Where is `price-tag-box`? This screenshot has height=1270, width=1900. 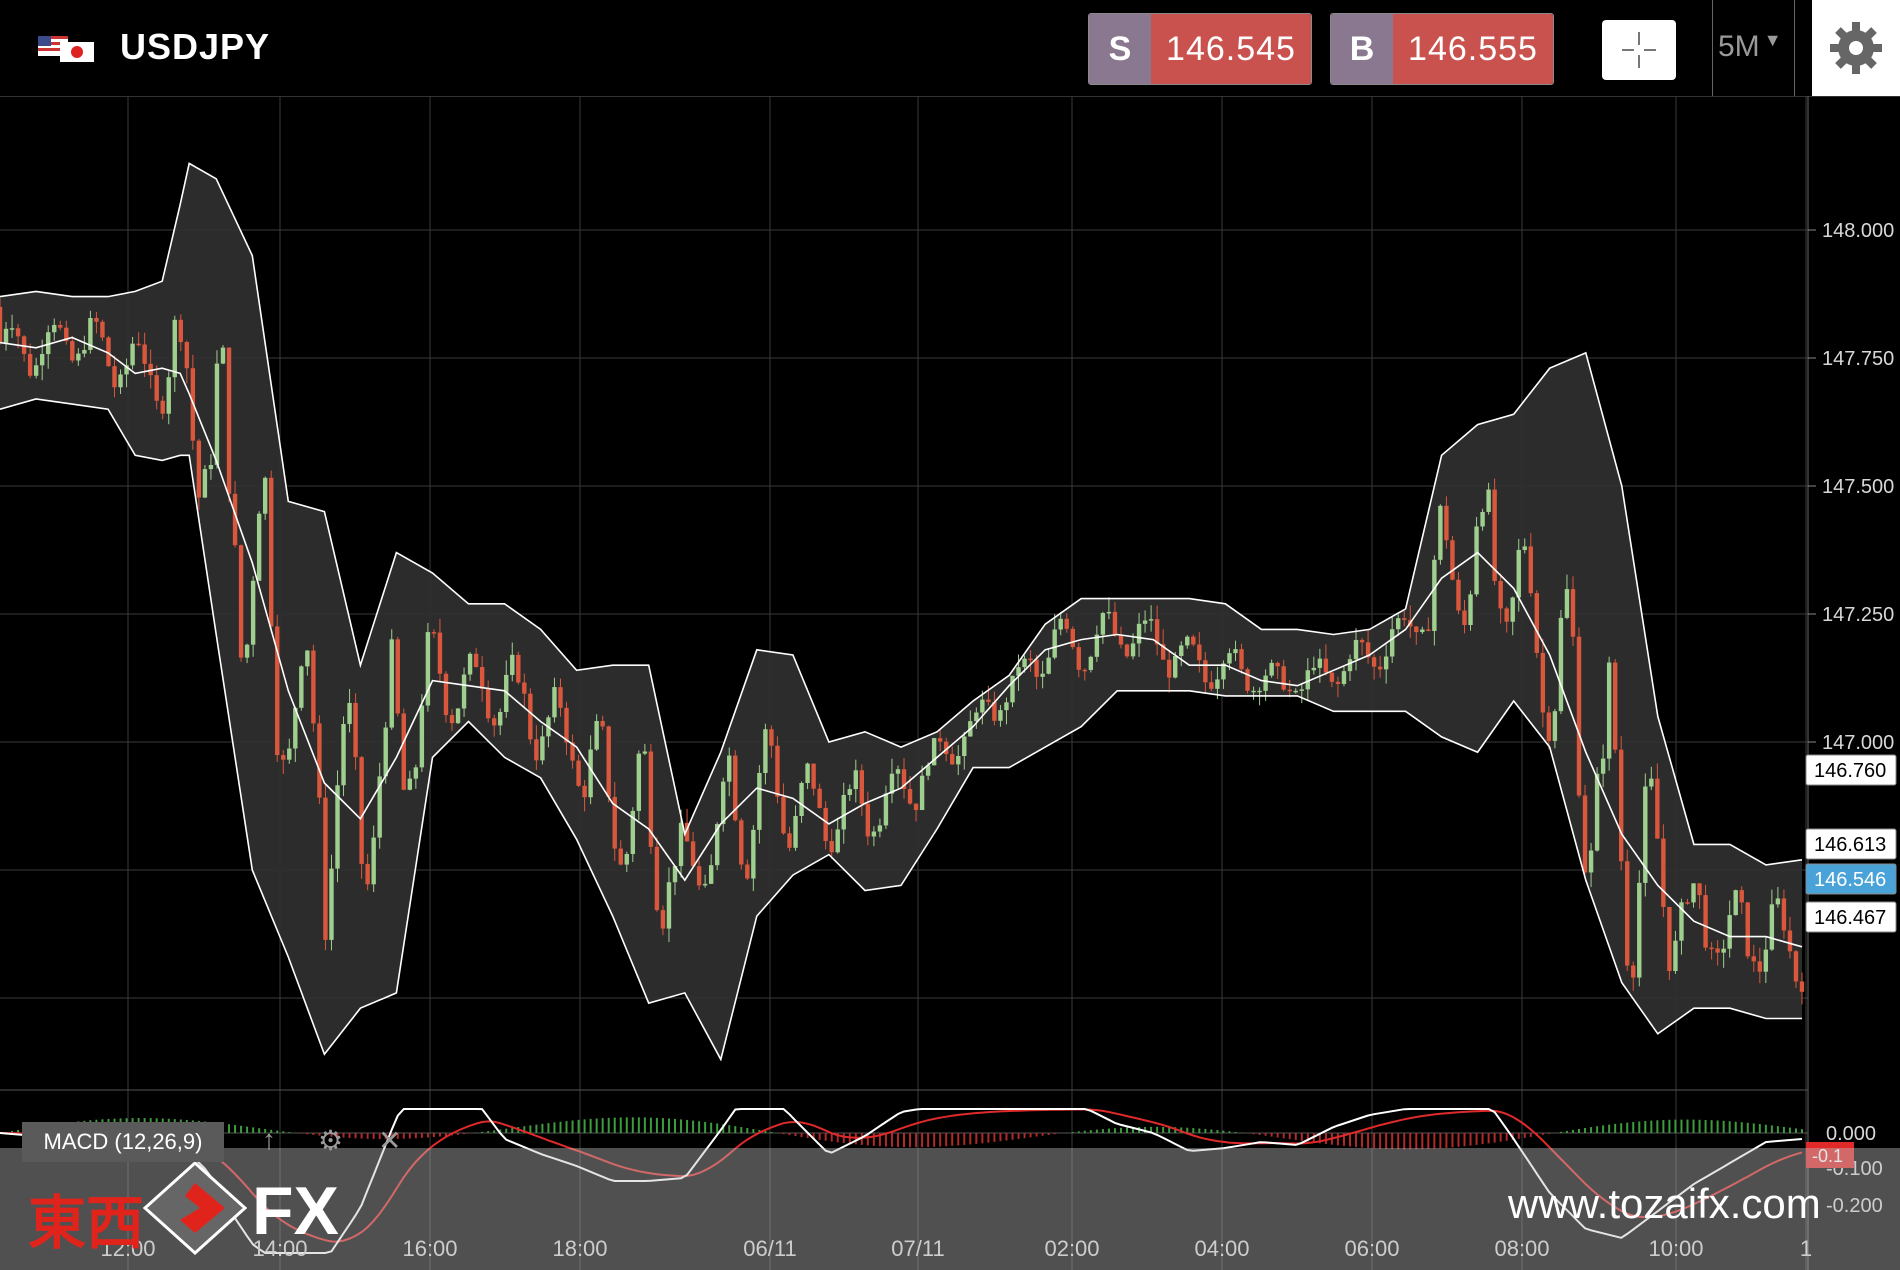
price-tag-box is located at coordinates (1851, 917).